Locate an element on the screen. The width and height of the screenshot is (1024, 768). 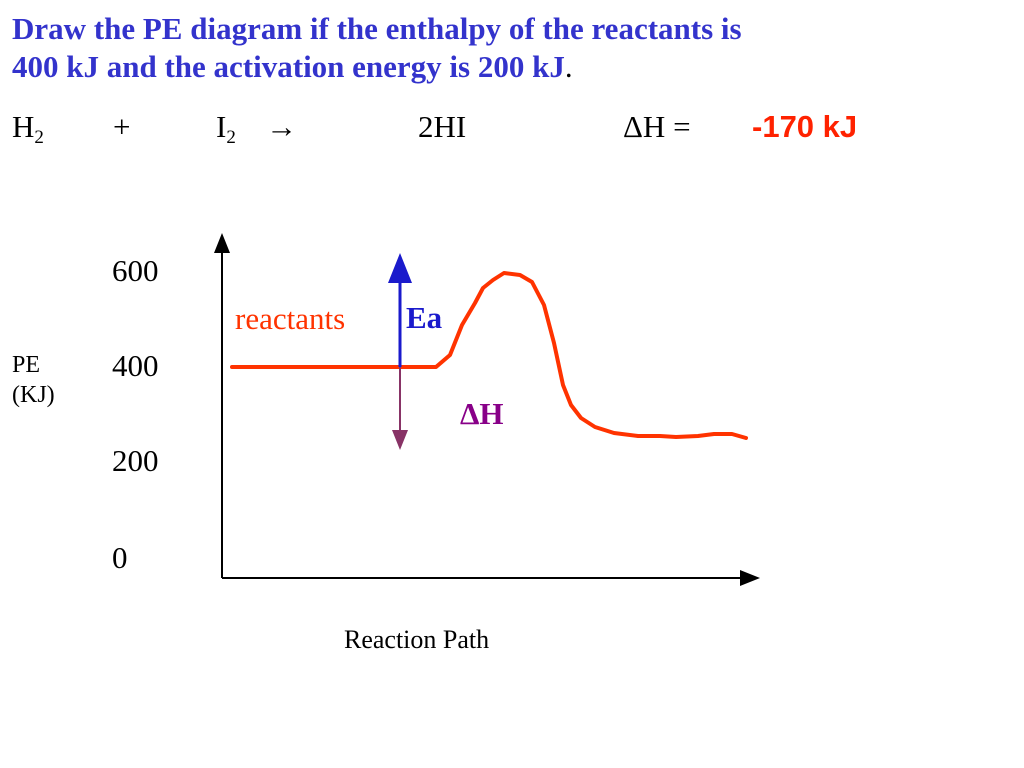
y-tick-400: 400 is located at coordinates (135, 365).